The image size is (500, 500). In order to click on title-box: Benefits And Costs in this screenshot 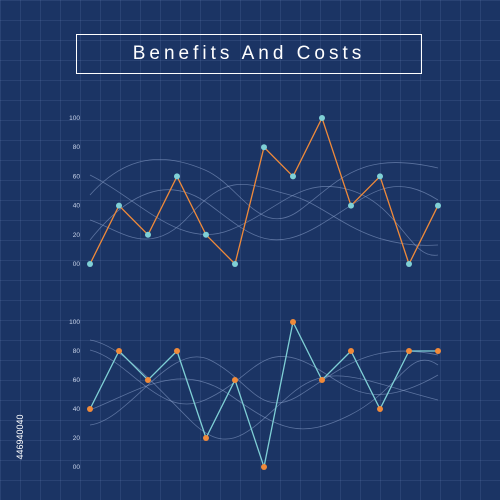, I will do `click(249, 54)`.